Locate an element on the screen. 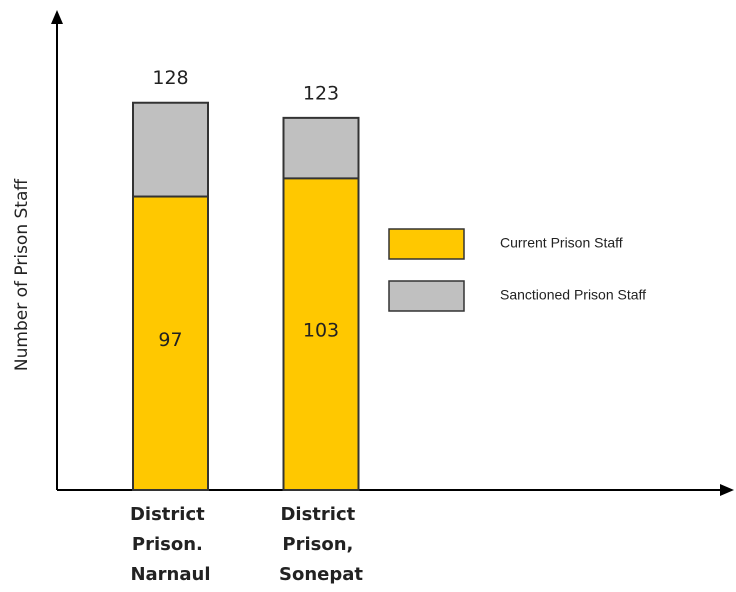 This screenshot has width=736, height=592. y-axis-label: Number of Prison Staff is located at coordinates (22, 274).